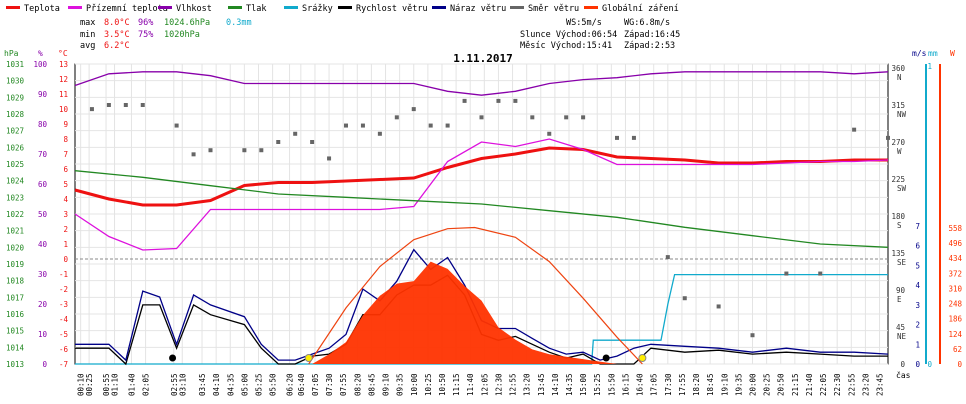  What do you see at coordinates (606, 358) in the screenshot?
I see `moonrise-marker` at bounding box center [606, 358].